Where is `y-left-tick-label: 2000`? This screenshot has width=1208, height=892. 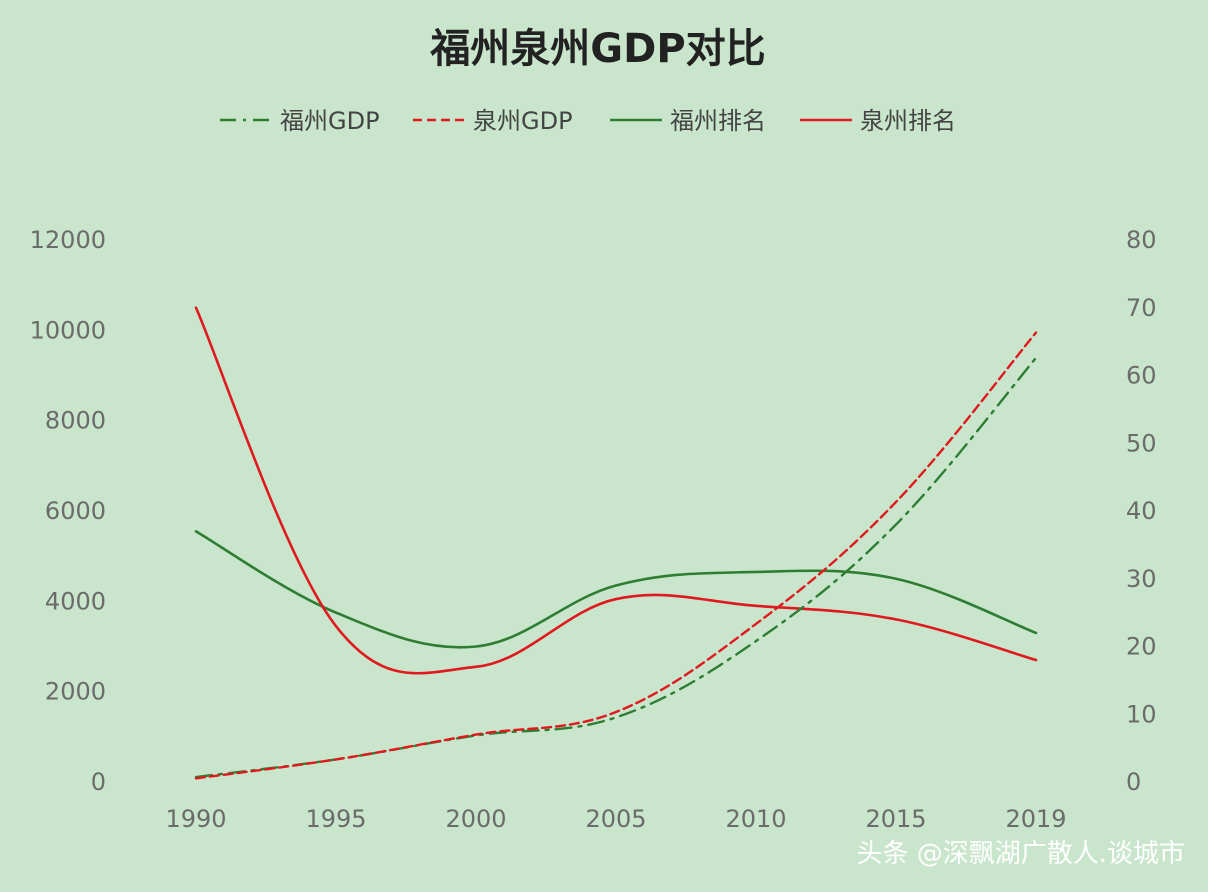
y-left-tick-label: 2000 is located at coordinates (75, 692).